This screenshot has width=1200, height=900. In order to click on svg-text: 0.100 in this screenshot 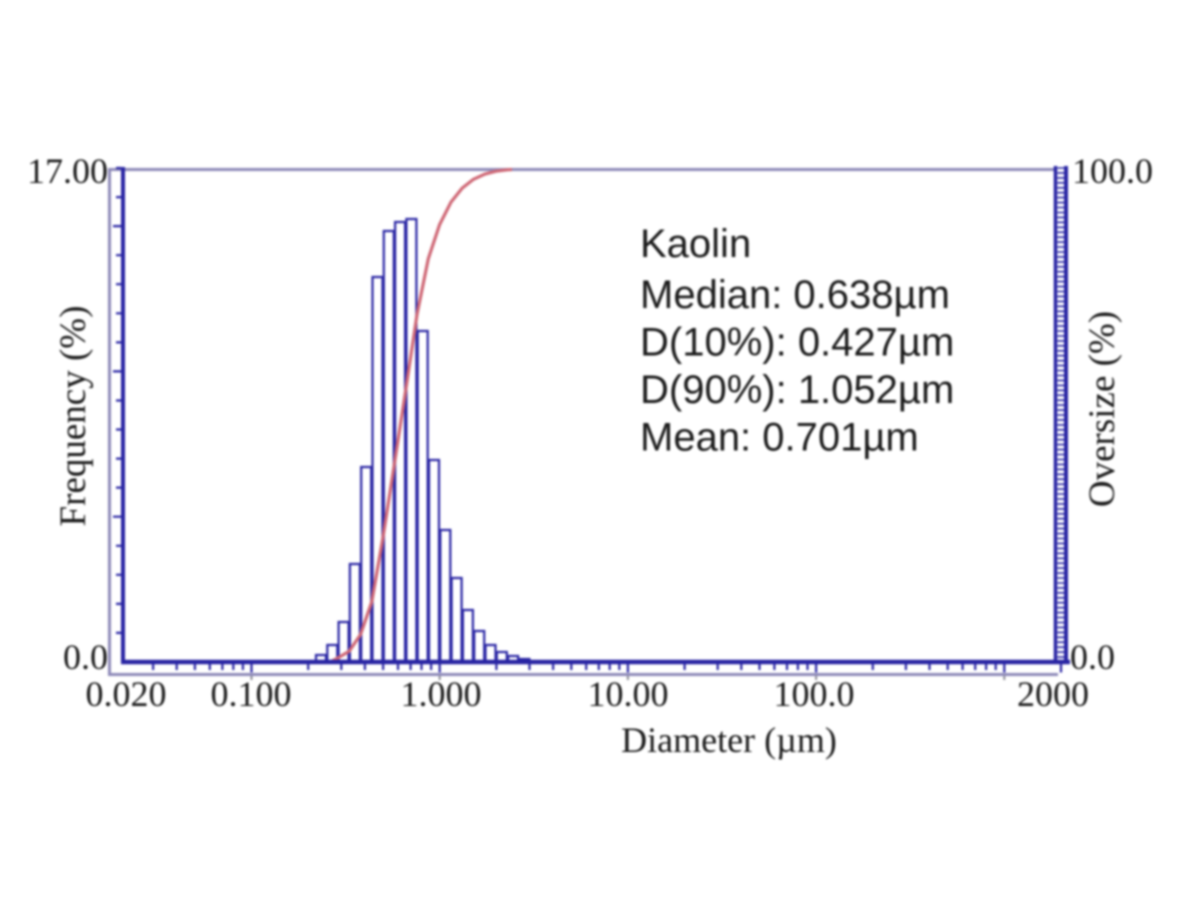, I will do `click(251, 694)`.